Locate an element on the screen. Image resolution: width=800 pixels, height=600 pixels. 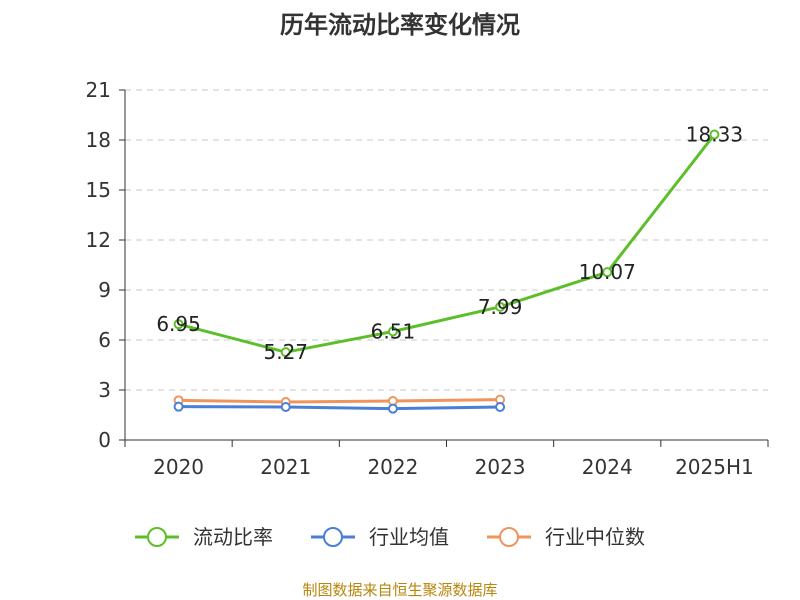
data-label: 6.51 is located at coordinates (393, 332).